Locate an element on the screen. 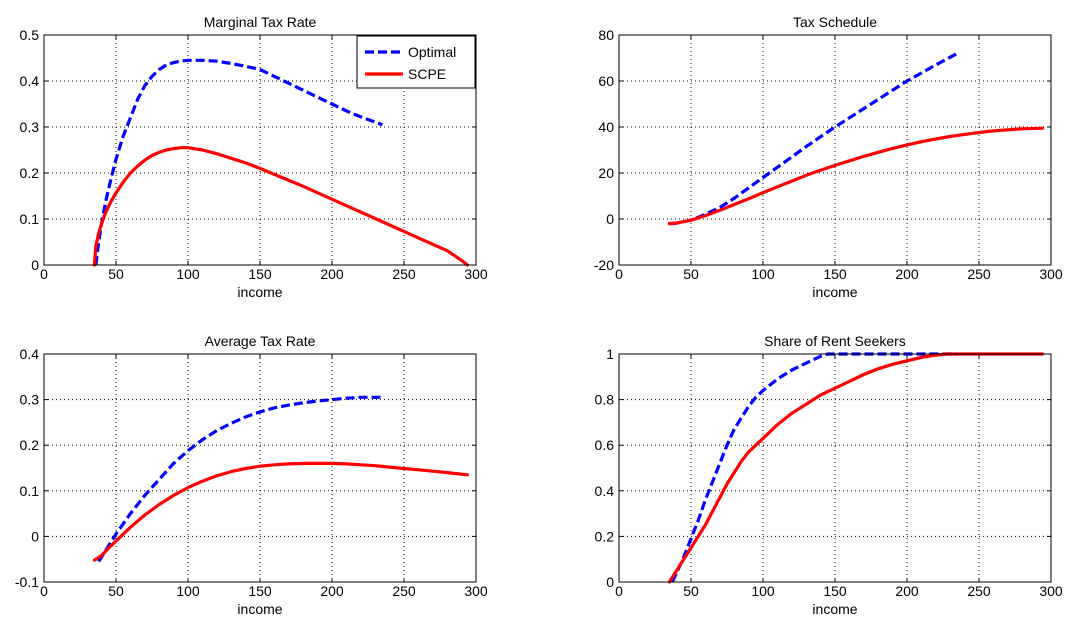 This screenshot has height=623, width=1080. y-tick-label: 60 is located at coordinates (606, 81).